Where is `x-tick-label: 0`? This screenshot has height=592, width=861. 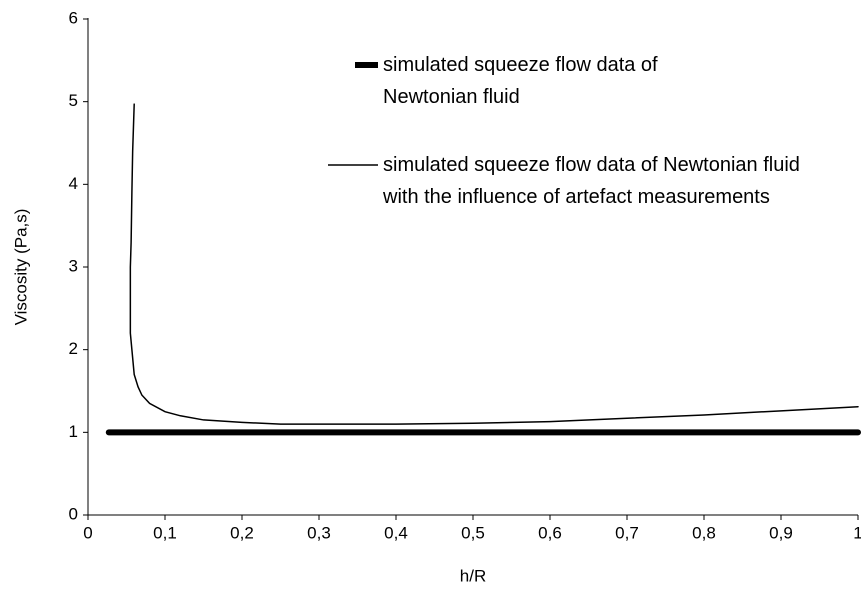
x-tick-label: 0 is located at coordinates (87, 532).